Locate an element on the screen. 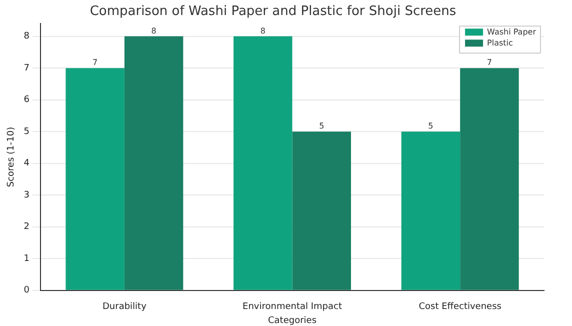 The image size is (572, 326). x-tick-label: Durability is located at coordinates (125, 307).